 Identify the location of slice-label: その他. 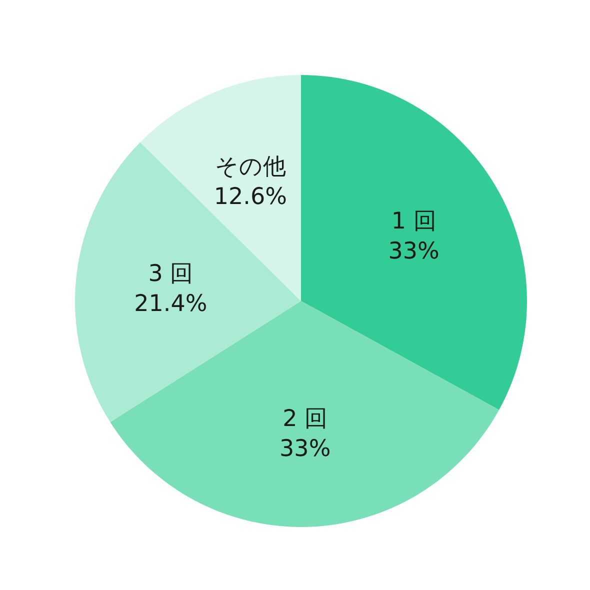
(250, 167).